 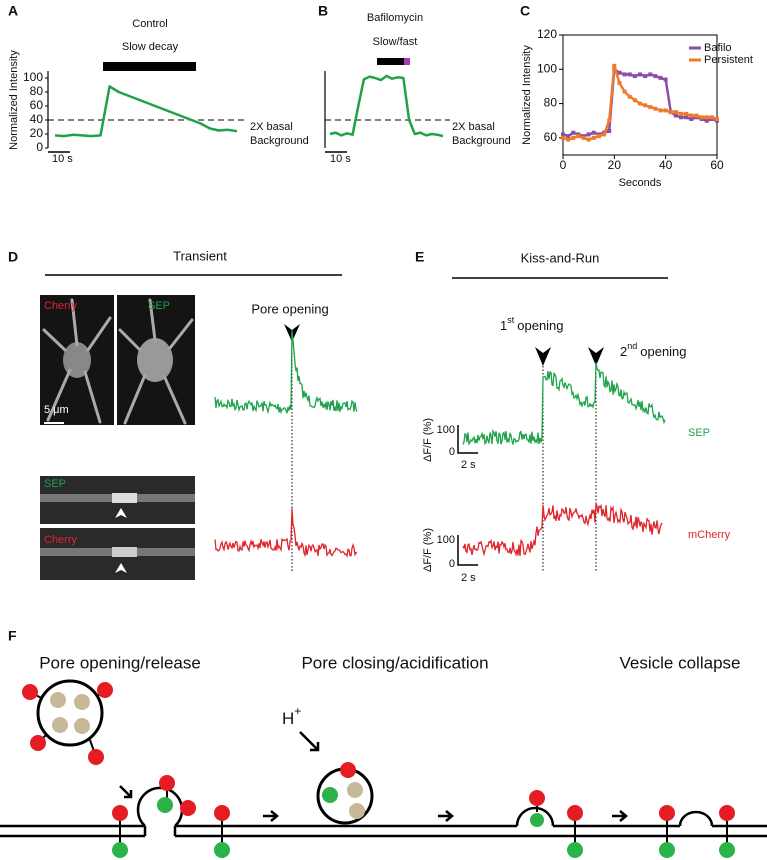 I want to click on event-number: 1, so click(x=503, y=325).